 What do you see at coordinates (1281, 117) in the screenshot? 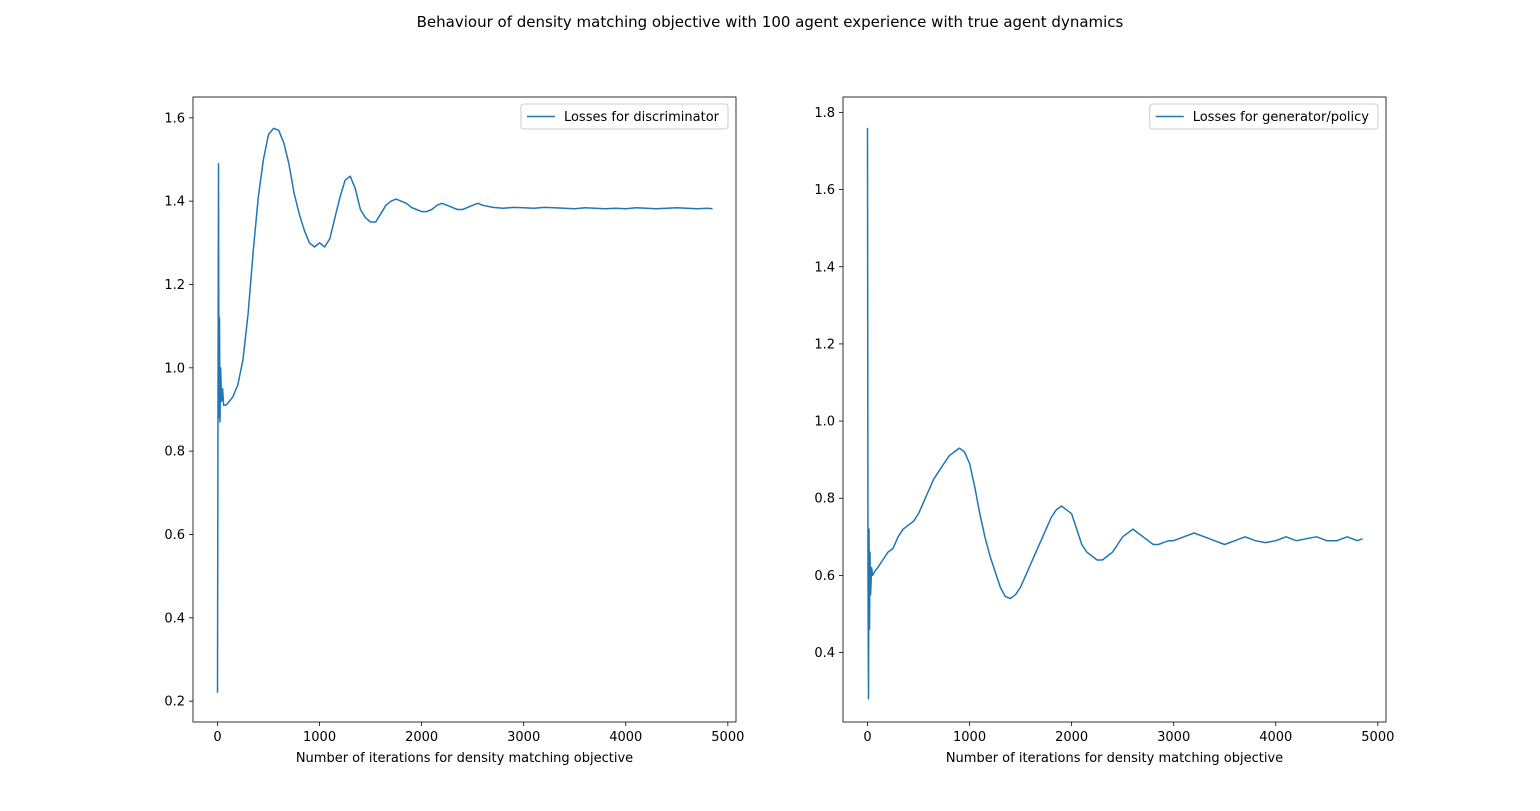
I see `legend-label: Losses for generator/policy` at bounding box center [1281, 117].